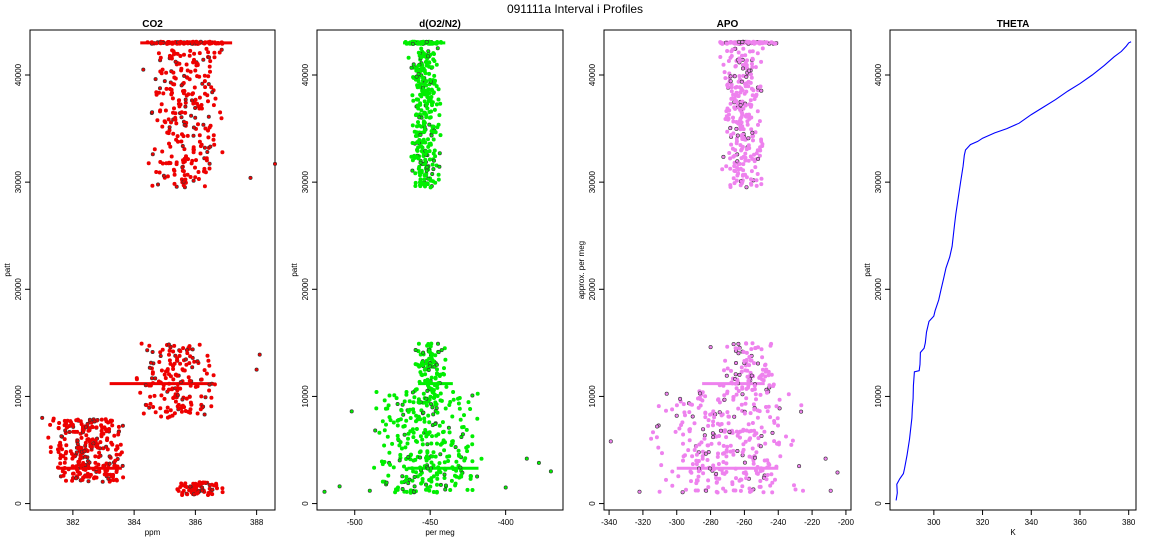 This screenshot has width=1150, height=555. What do you see at coordinates (878, 503) in the screenshot?
I see `y-tick-label-theta: 0` at bounding box center [878, 503].